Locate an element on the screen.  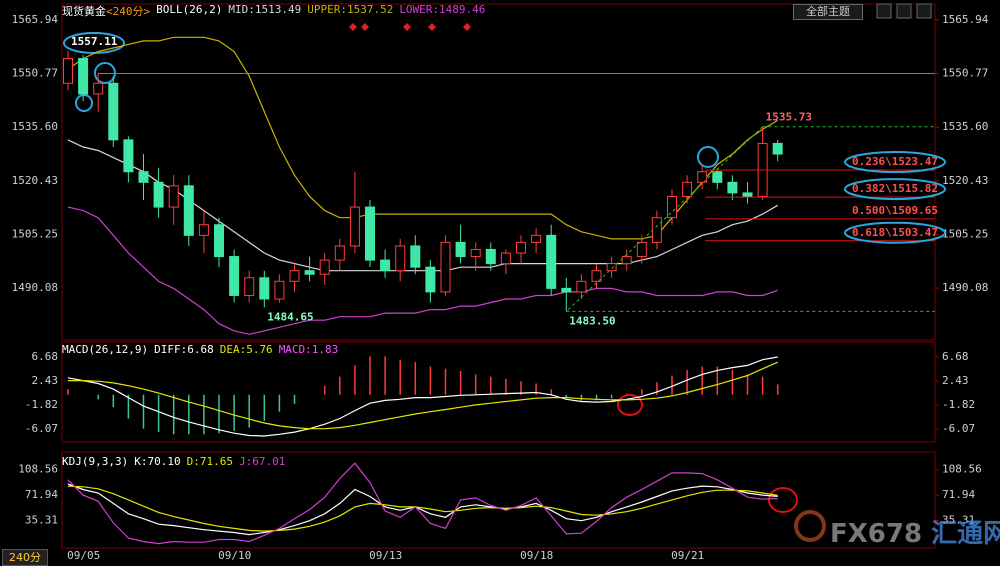
y-tick-label: 35.31 is located at coordinates (41, 520).